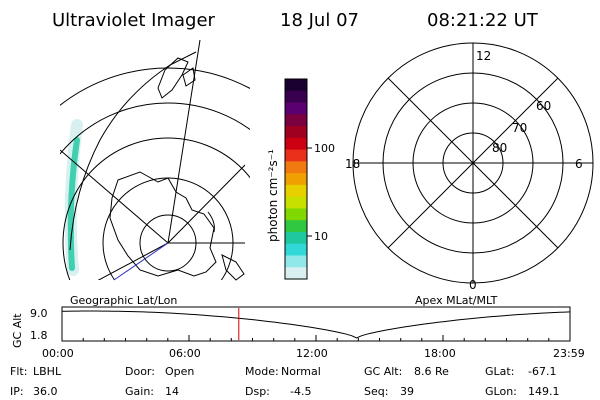 The image size is (600, 400). What do you see at coordinates (58, 353) in the screenshot?
I see `time-tick-label: 00:00` at bounding box center [58, 353].